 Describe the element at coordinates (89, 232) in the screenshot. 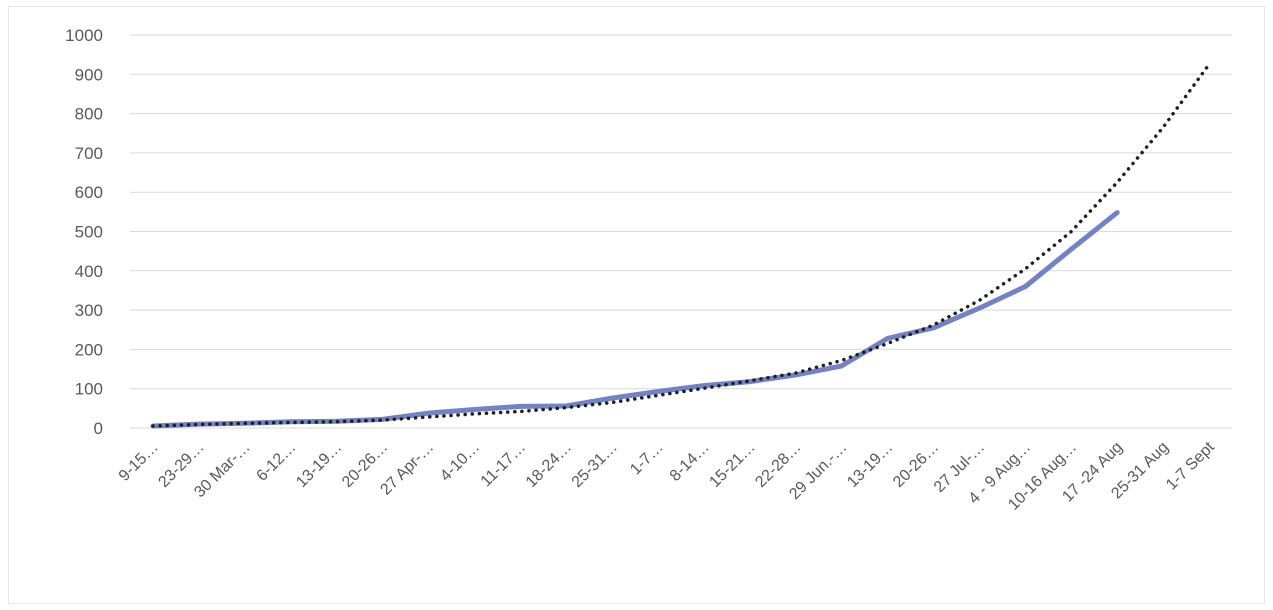

I see `y-tick-label: 500` at that location.